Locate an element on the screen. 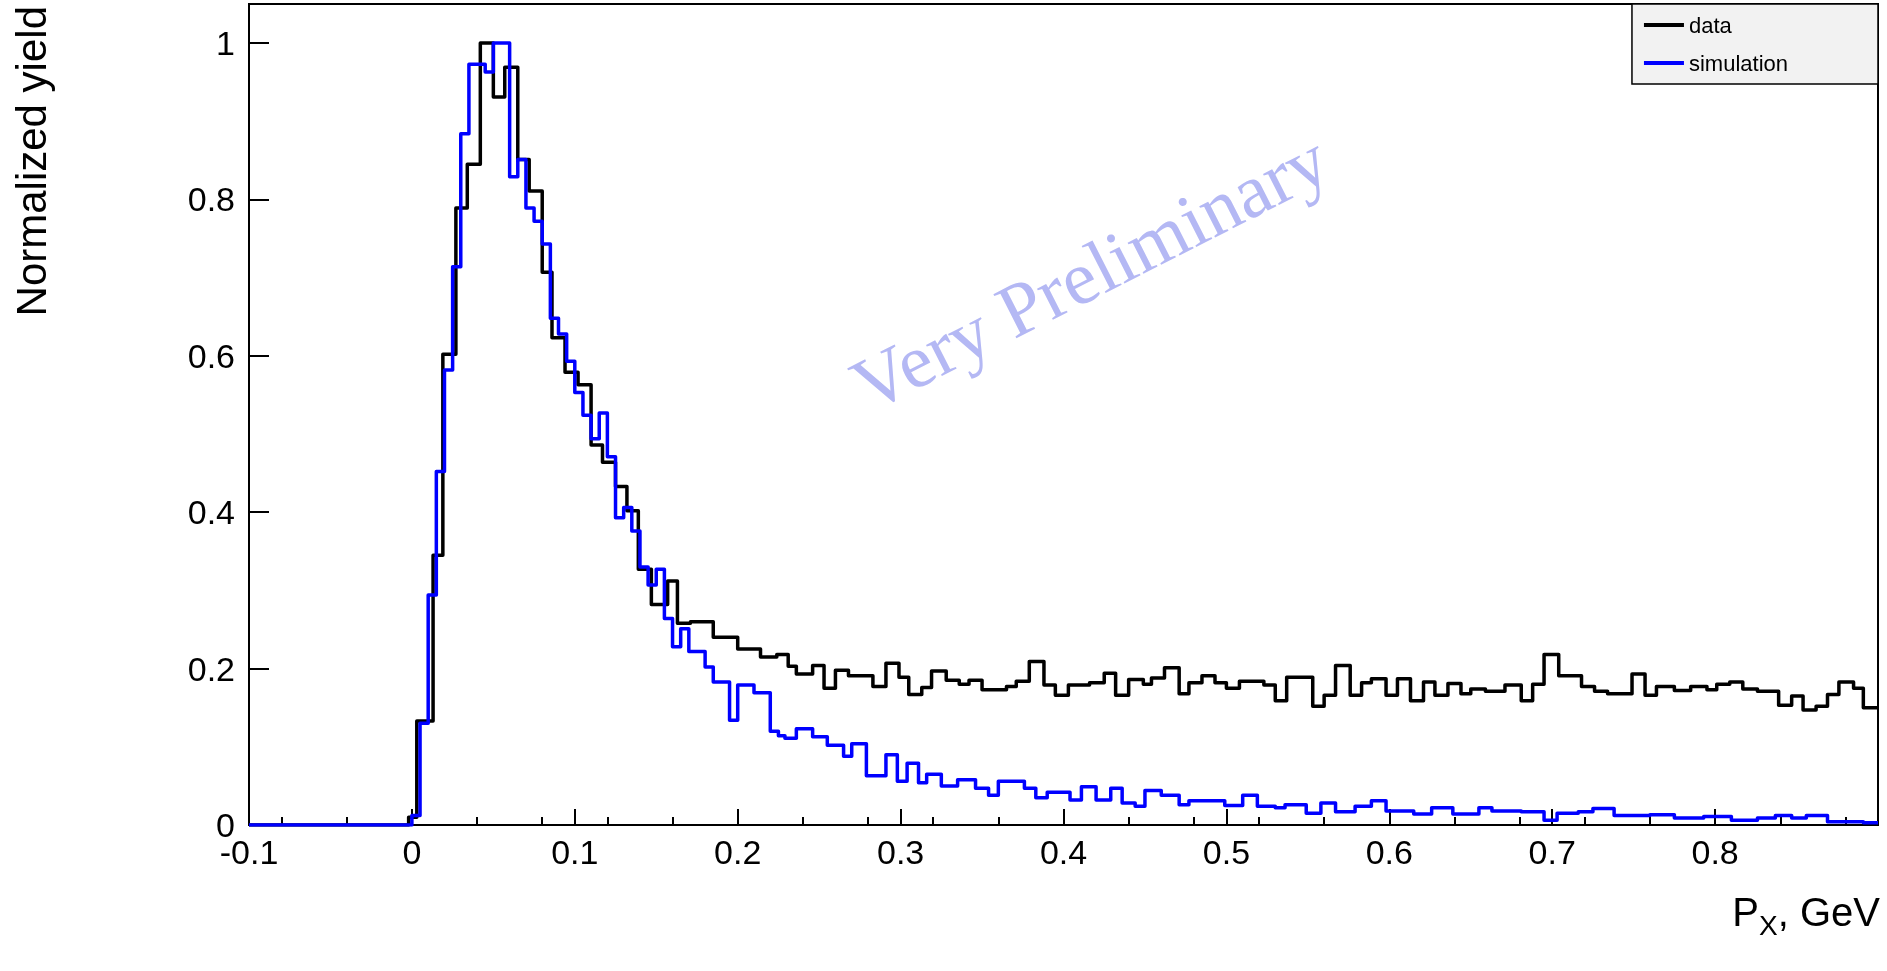  x-tick-label: 0.4 is located at coordinates (1063, 852).